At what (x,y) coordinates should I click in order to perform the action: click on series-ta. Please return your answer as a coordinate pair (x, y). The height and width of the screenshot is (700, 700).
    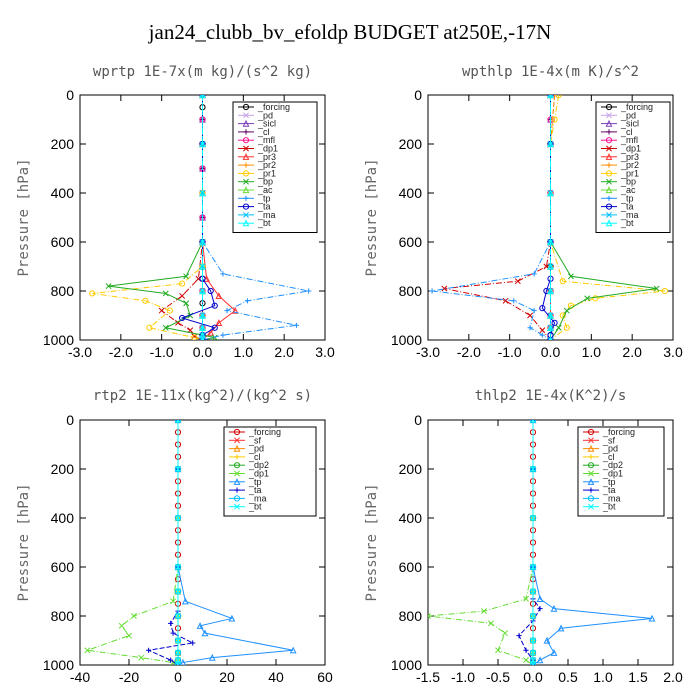
    Looking at the image, I should click on (529, 542).